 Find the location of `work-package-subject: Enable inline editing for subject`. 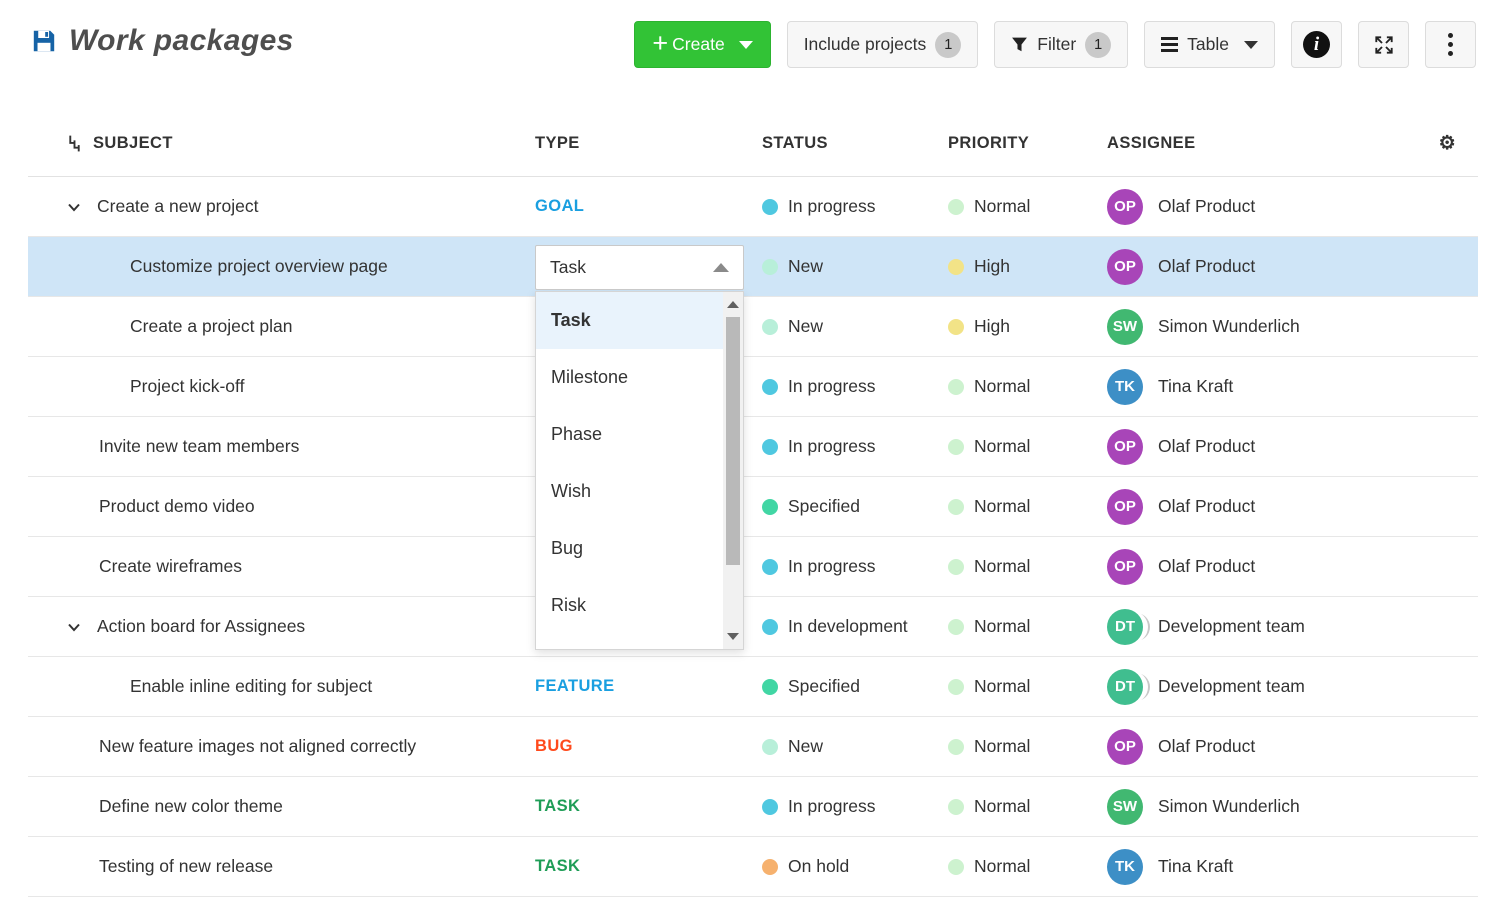

work-package-subject: Enable inline editing for subject is located at coordinates (251, 686).